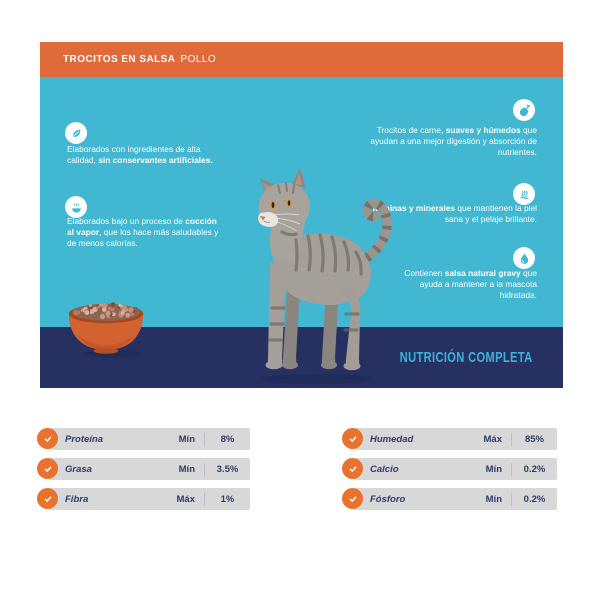 Image resolution: width=600 pixels, height=600 pixels. I want to click on nutrition-row: Grasa Mín 3.5%, so click(143, 469).